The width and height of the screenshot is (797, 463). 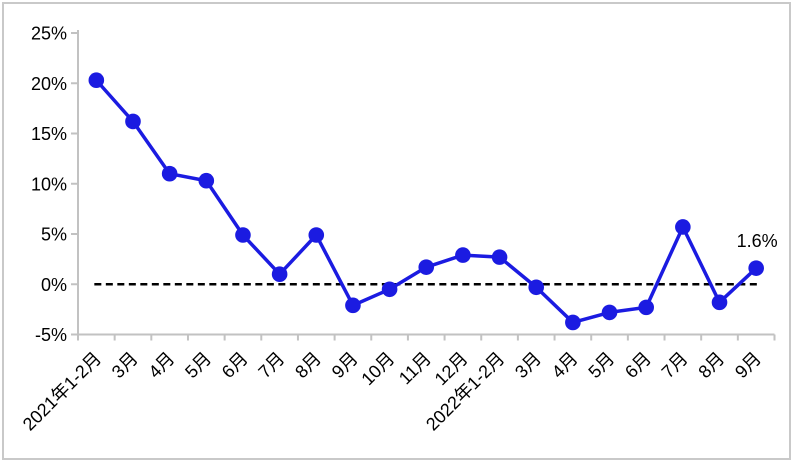 I want to click on y-tick-label: -5%, so click(x=51, y=335).